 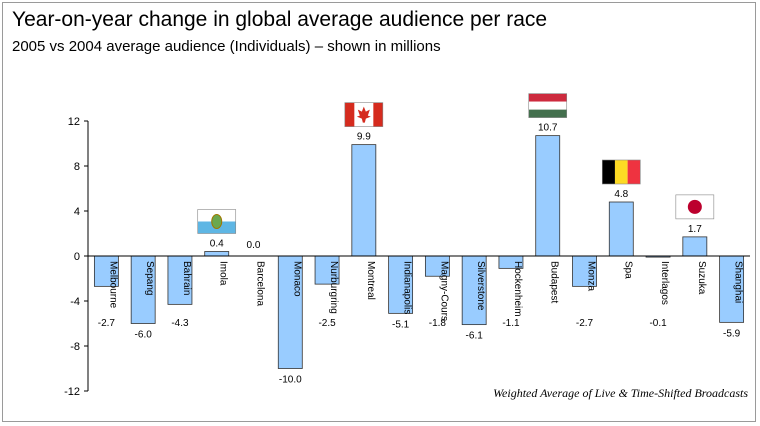 I want to click on data-label: -0.1, so click(x=658, y=323).